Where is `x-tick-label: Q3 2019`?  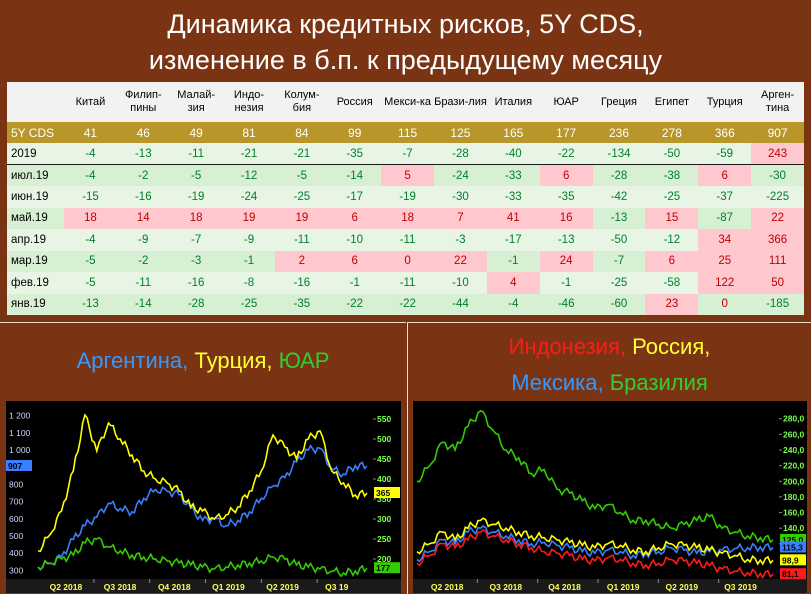 x-tick-label: Q3 2019 is located at coordinates (740, 587).